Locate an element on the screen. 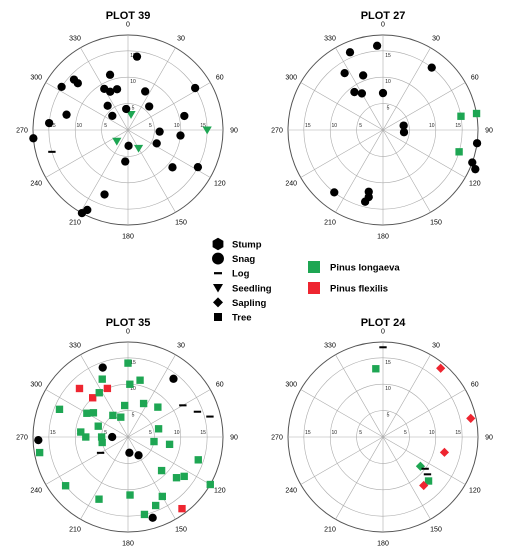 Image resolution: width=510 pixels, height=550 pixels. legend-label-pinus-longaeva: Pinus longaeva is located at coordinates (365, 268).